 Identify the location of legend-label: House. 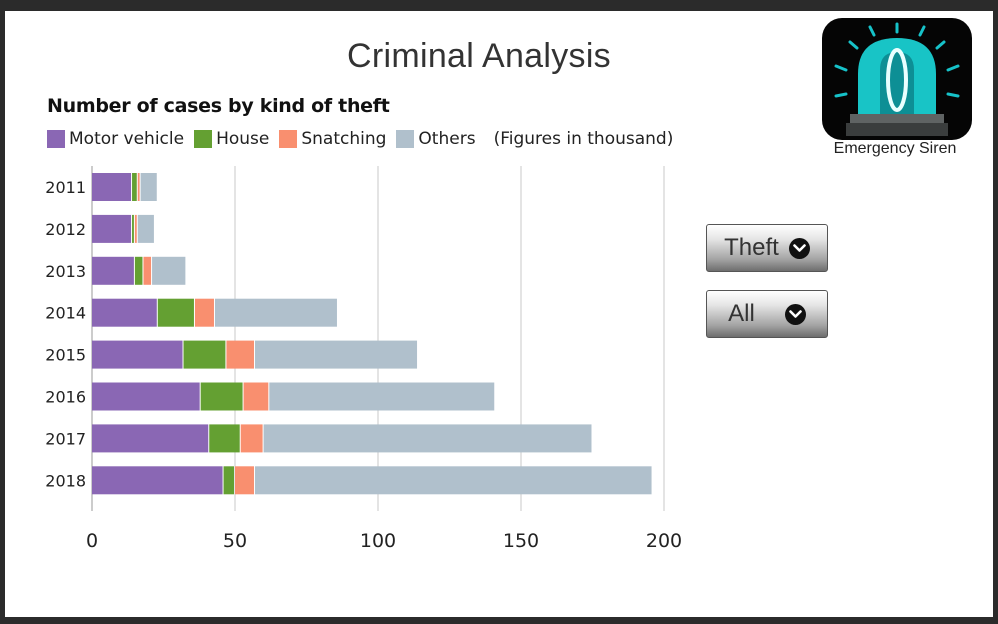
(243, 139).